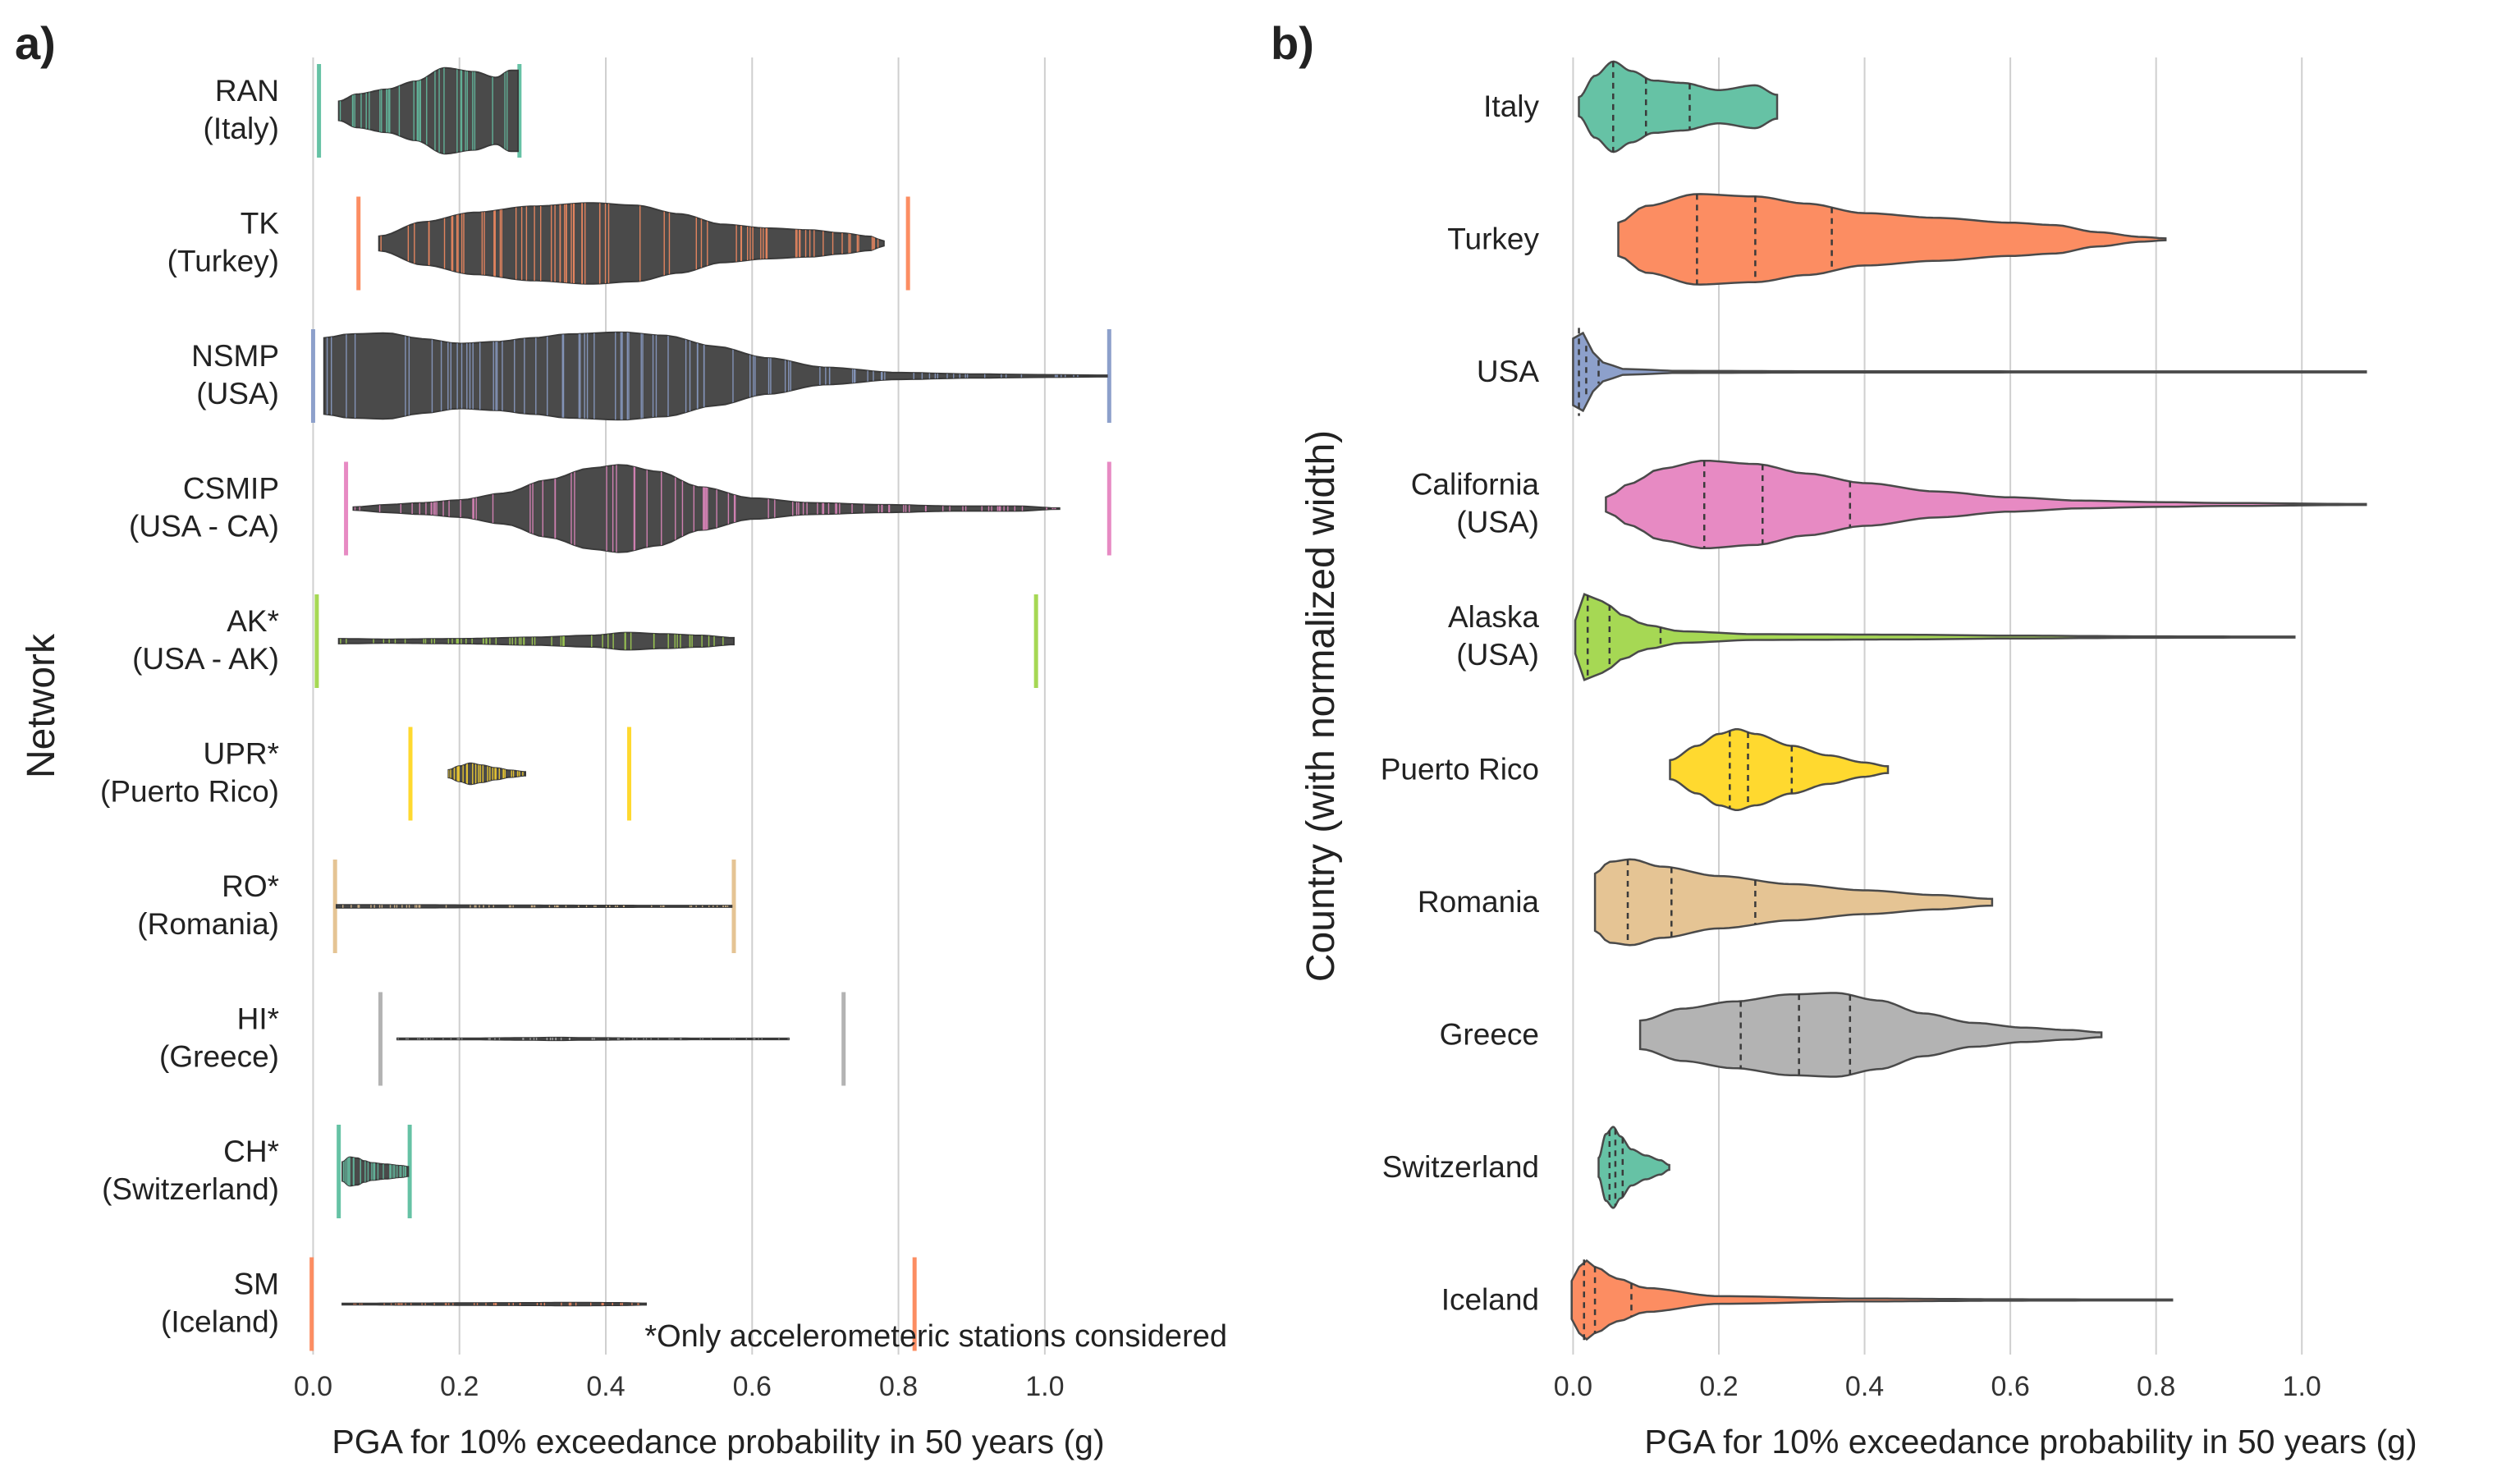  What do you see at coordinates (257, 1284) in the screenshot?
I see `network-label-sm: SM` at bounding box center [257, 1284].